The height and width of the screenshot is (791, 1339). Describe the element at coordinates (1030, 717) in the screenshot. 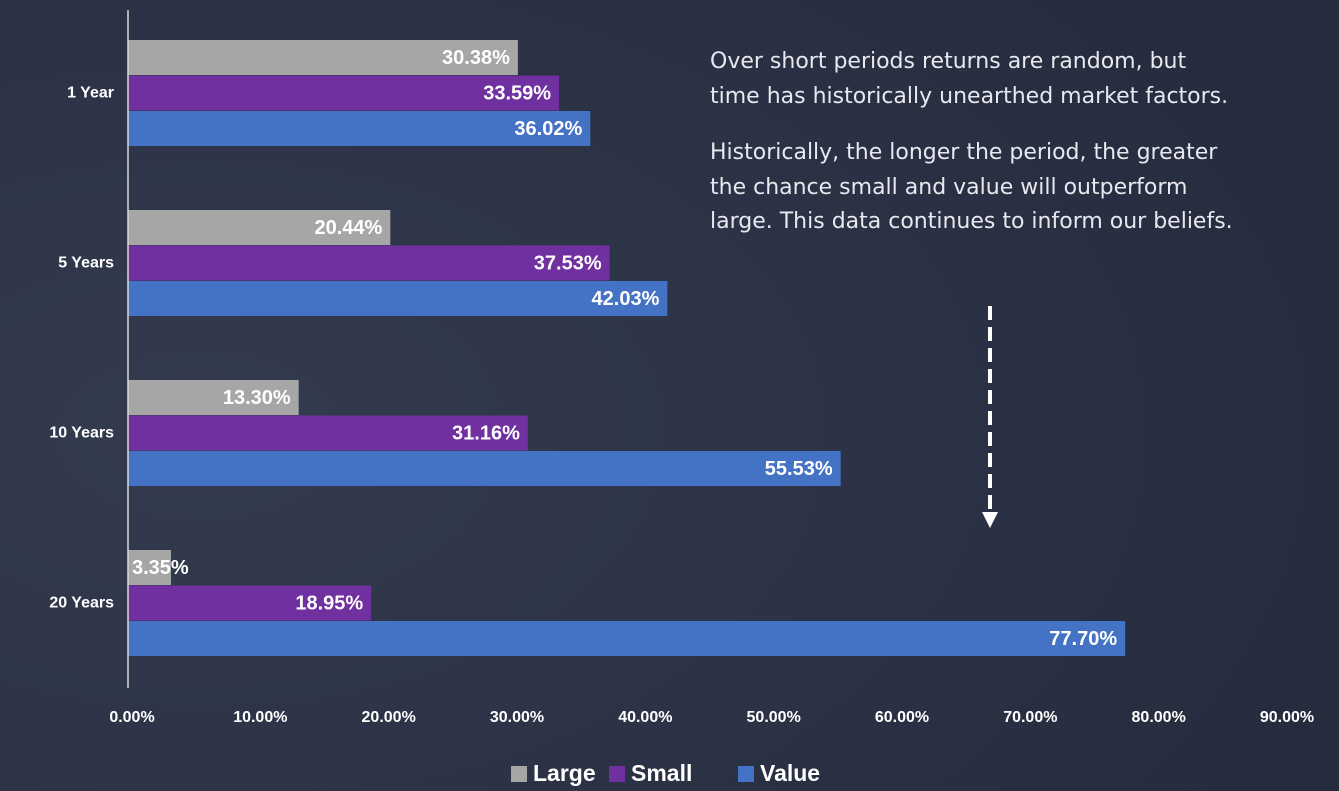

I see `x-tick-label: 70.00%` at that location.